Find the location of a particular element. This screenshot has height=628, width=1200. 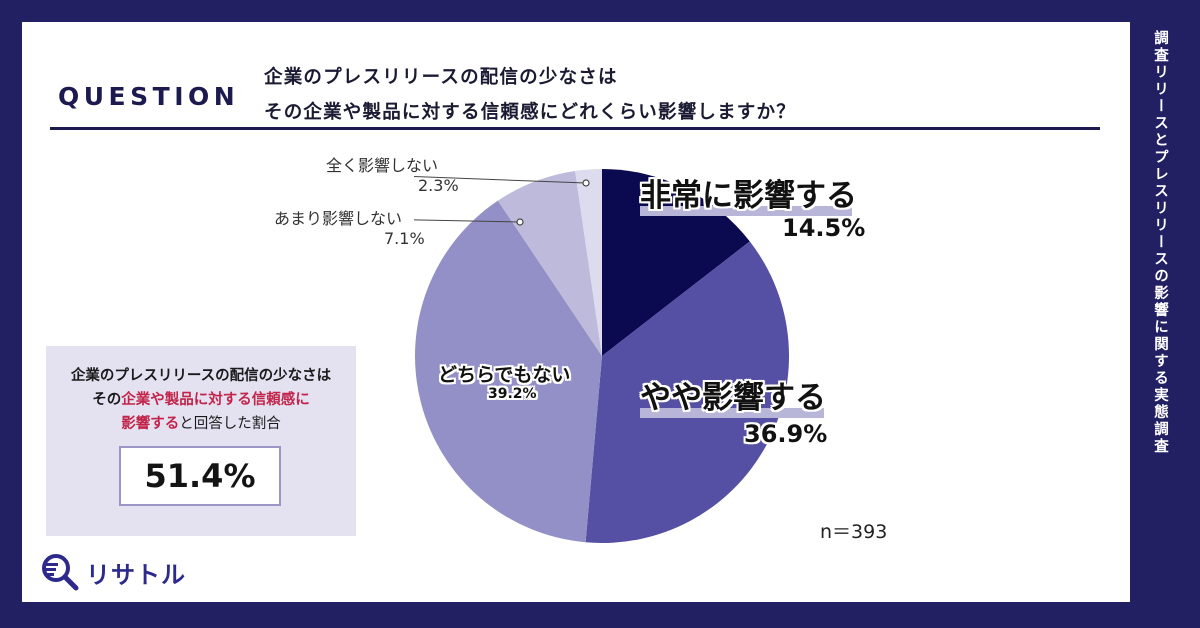

value-somewhat-influence: 36.9% is located at coordinates (786, 434).